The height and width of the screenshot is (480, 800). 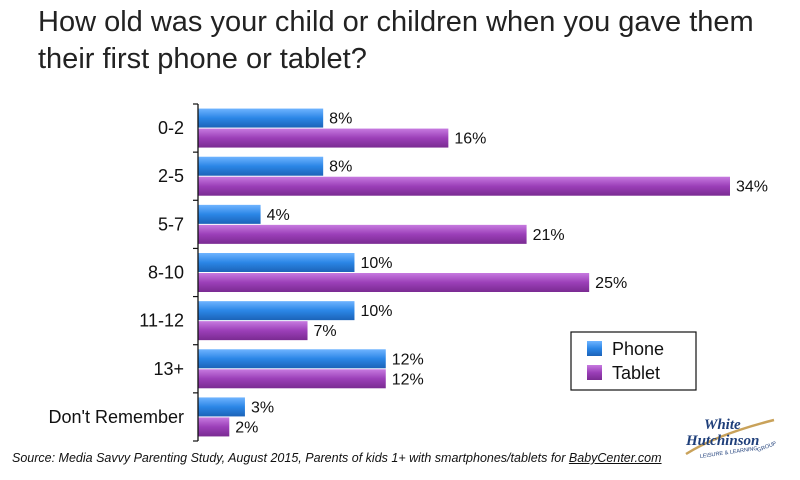 What do you see at coordinates (615, 458) in the screenshot?
I see `source-link: BabyCenter.com` at bounding box center [615, 458].